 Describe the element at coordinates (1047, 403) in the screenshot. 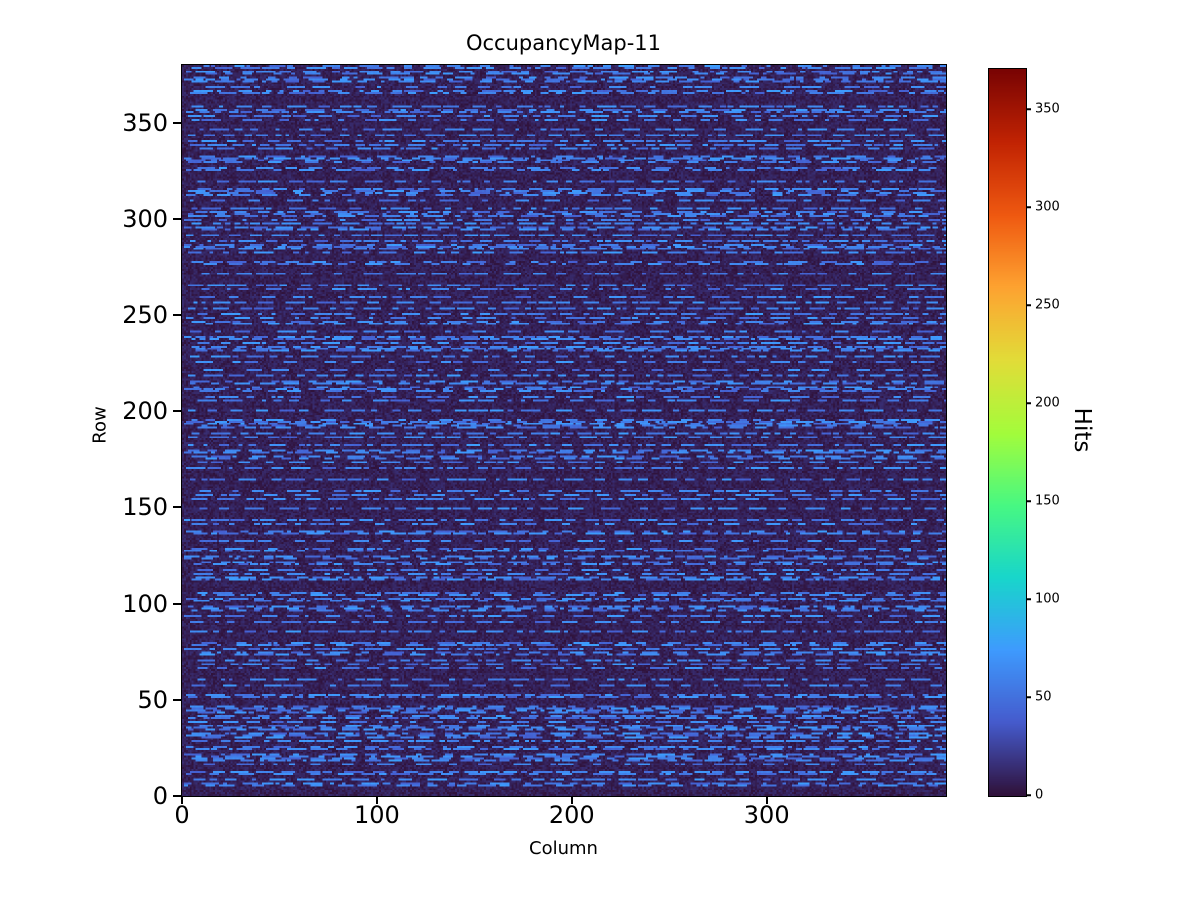

I see `colorbar-tick-label: 200` at that location.